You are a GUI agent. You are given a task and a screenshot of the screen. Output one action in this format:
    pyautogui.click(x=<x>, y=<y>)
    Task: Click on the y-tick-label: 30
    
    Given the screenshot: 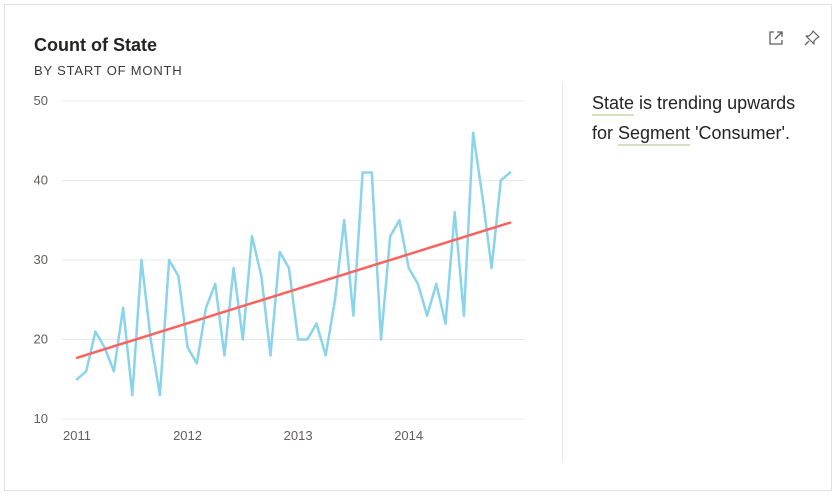 What is the action you would take?
    pyautogui.click(x=41, y=259)
    